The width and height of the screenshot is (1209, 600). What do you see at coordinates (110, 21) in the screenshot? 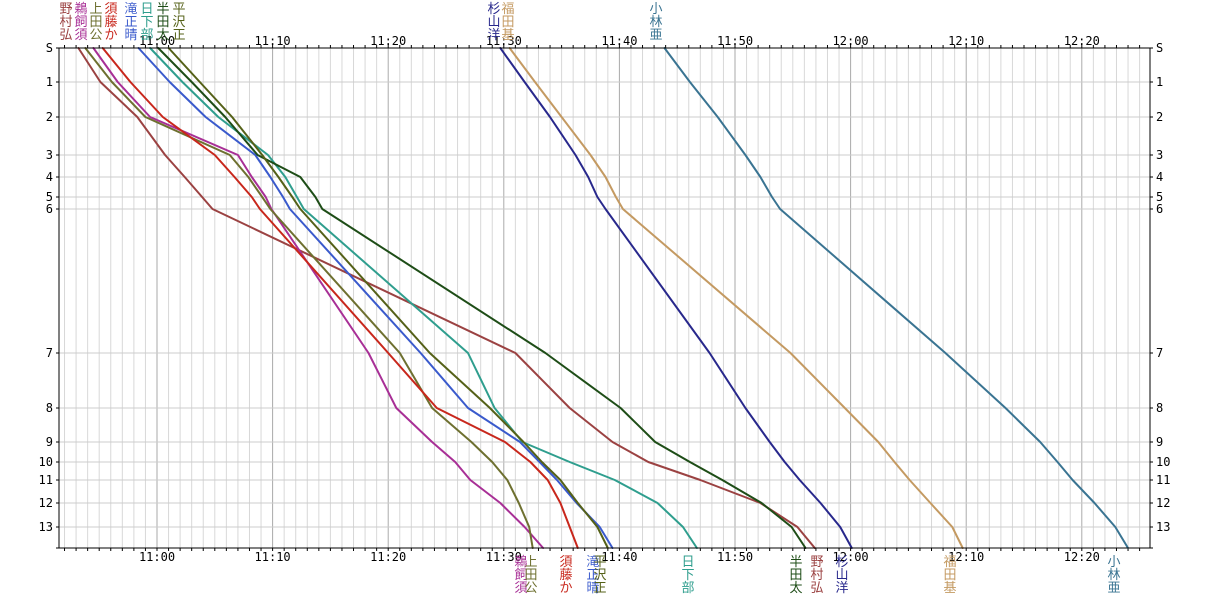
I see `runner-name-start-須藤か: 須藤か` at bounding box center [110, 21].